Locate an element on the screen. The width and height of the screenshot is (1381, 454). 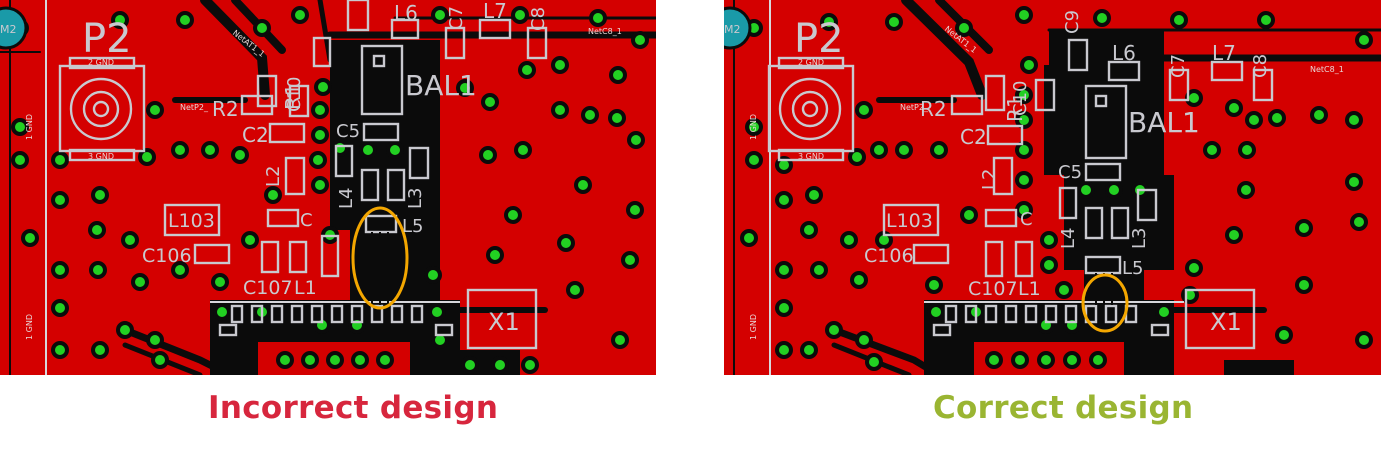
component-label-c9: C9 is located at coordinates (1072, 22).